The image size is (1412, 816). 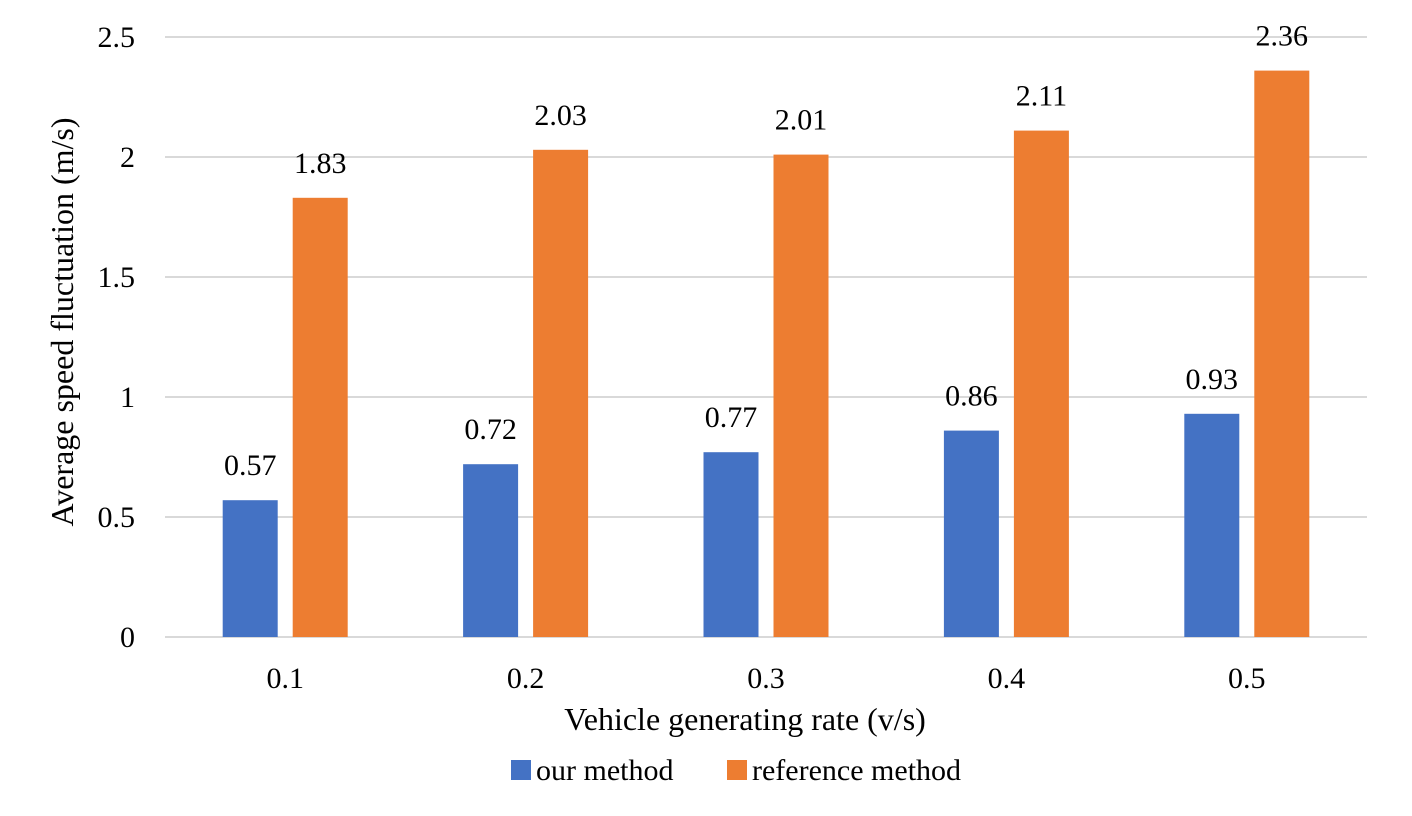 I want to click on y-tick-label: 0, so click(x=127, y=637).